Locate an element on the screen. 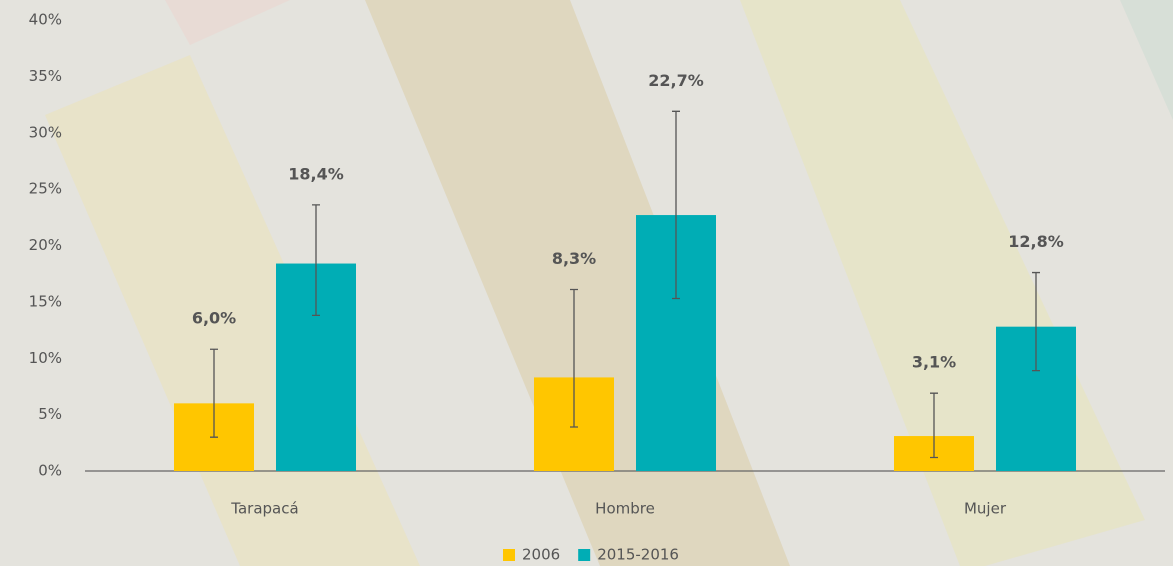 The height and width of the screenshot is (566, 1173). value-label: 3,1% is located at coordinates (934, 362).